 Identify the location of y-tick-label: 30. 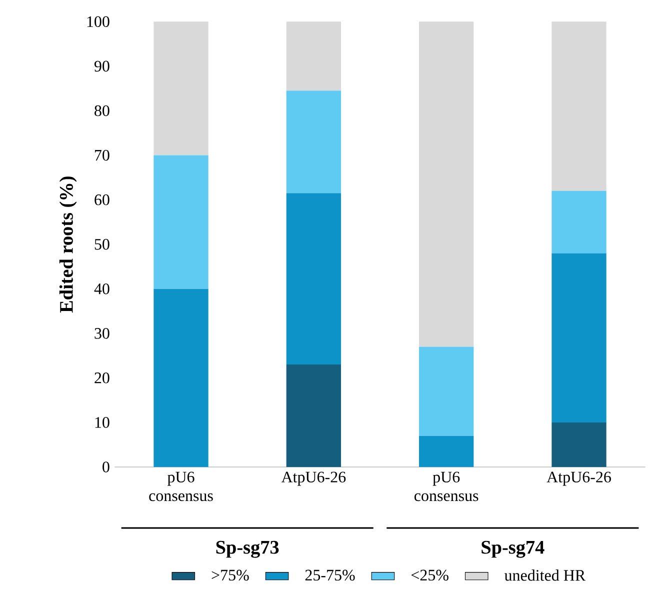
(102, 333).